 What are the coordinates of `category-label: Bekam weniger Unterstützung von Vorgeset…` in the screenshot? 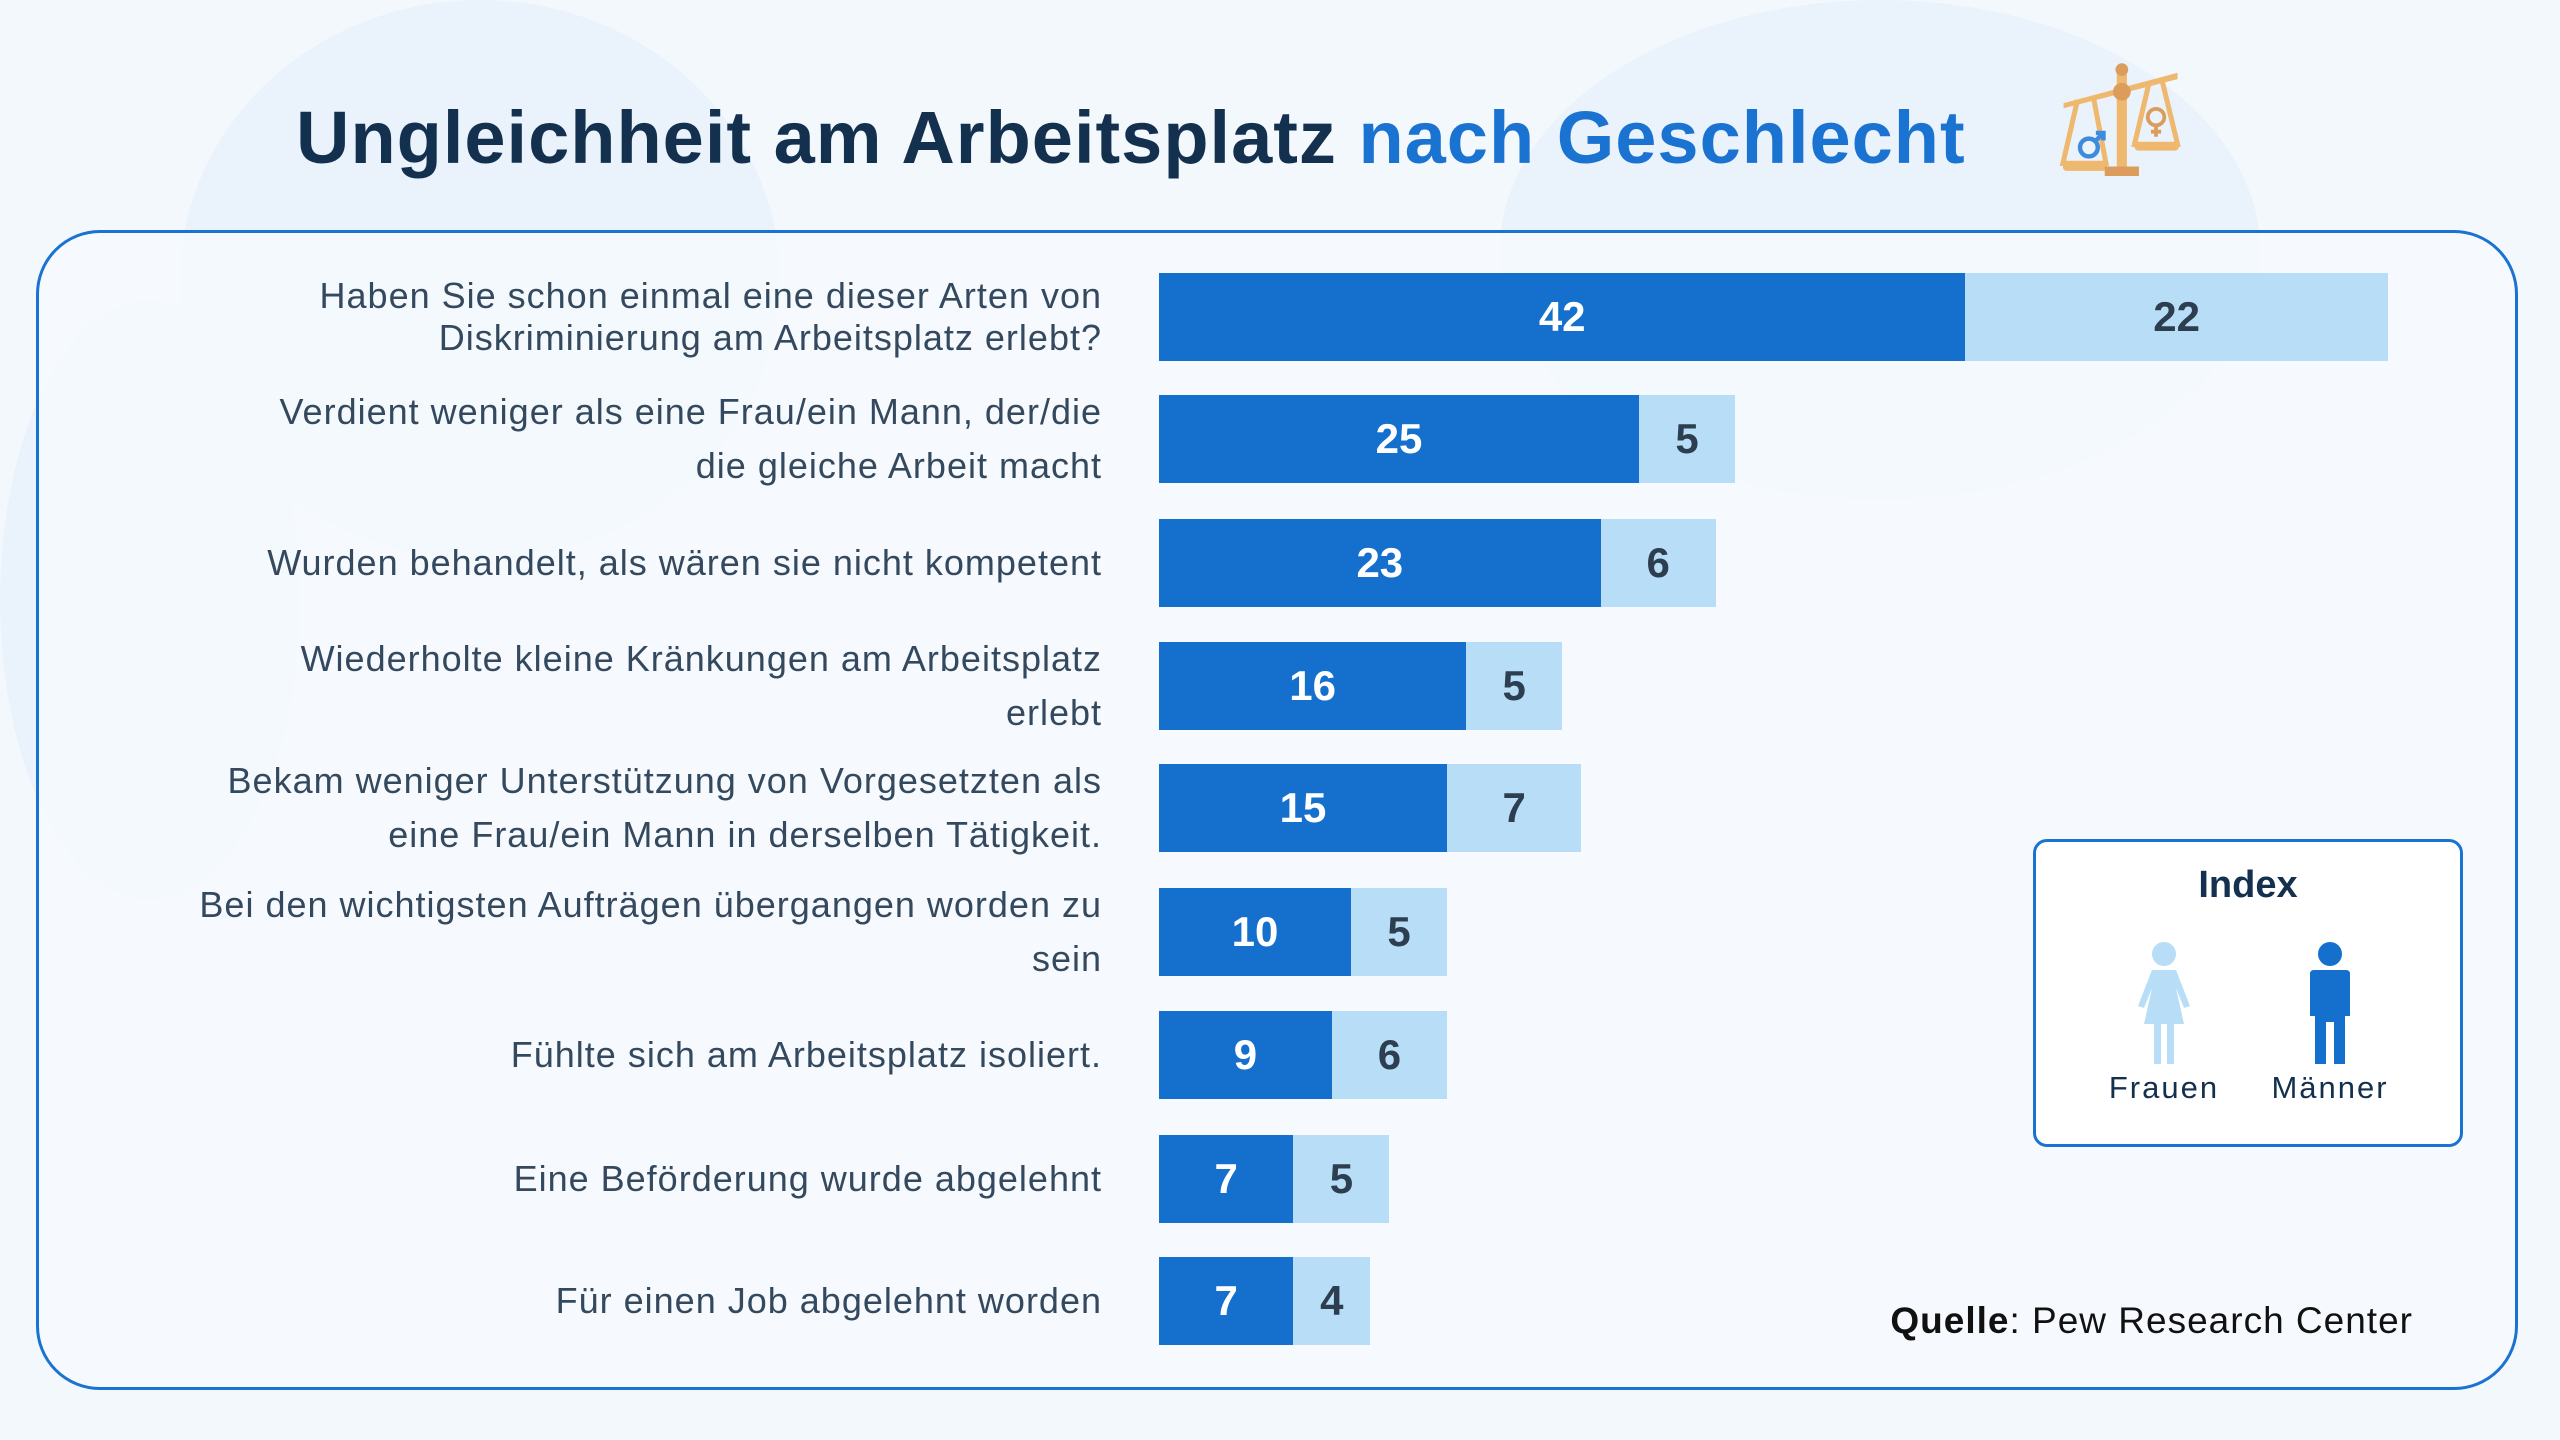 It's located at (664, 807).